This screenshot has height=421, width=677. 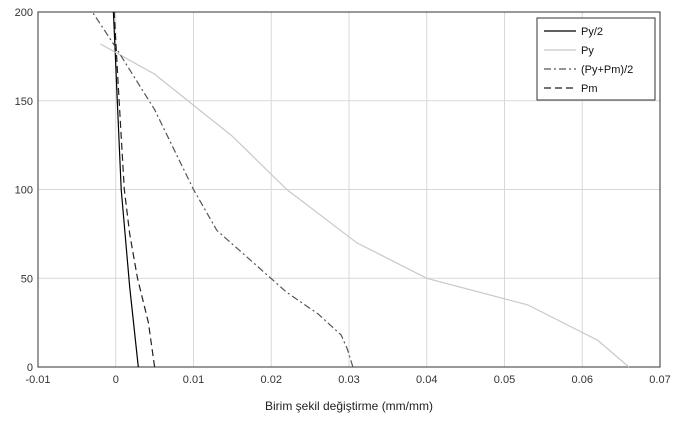 I want to click on legend: Py/2 Py (Py+Pm)/2 Pm, so click(x=596, y=59).